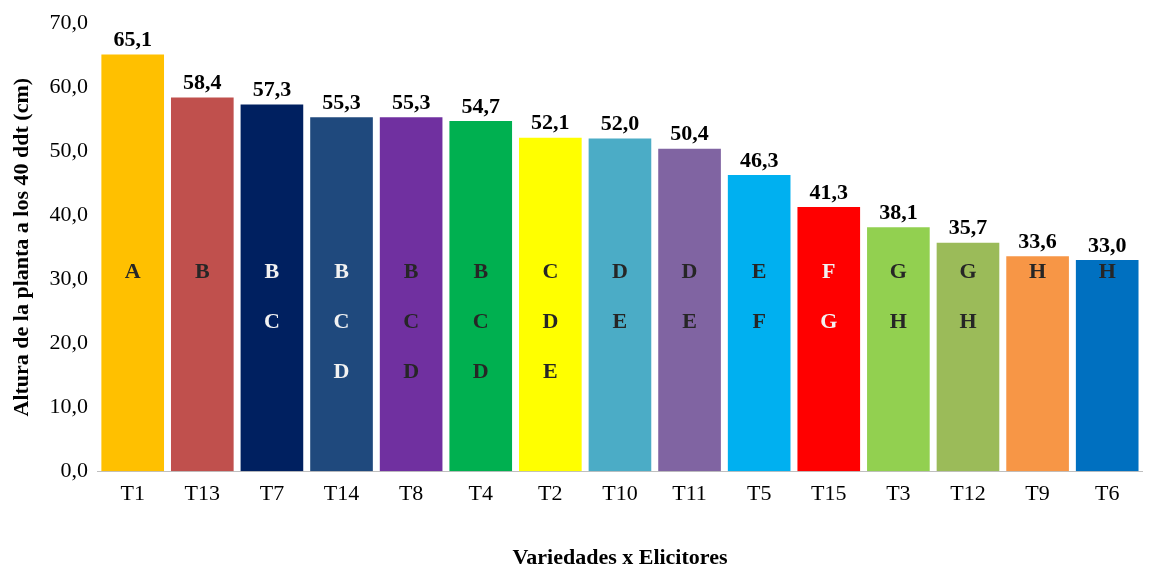  What do you see at coordinates (68, 213) in the screenshot?
I see `y-tick-label: 40,0` at bounding box center [68, 213].